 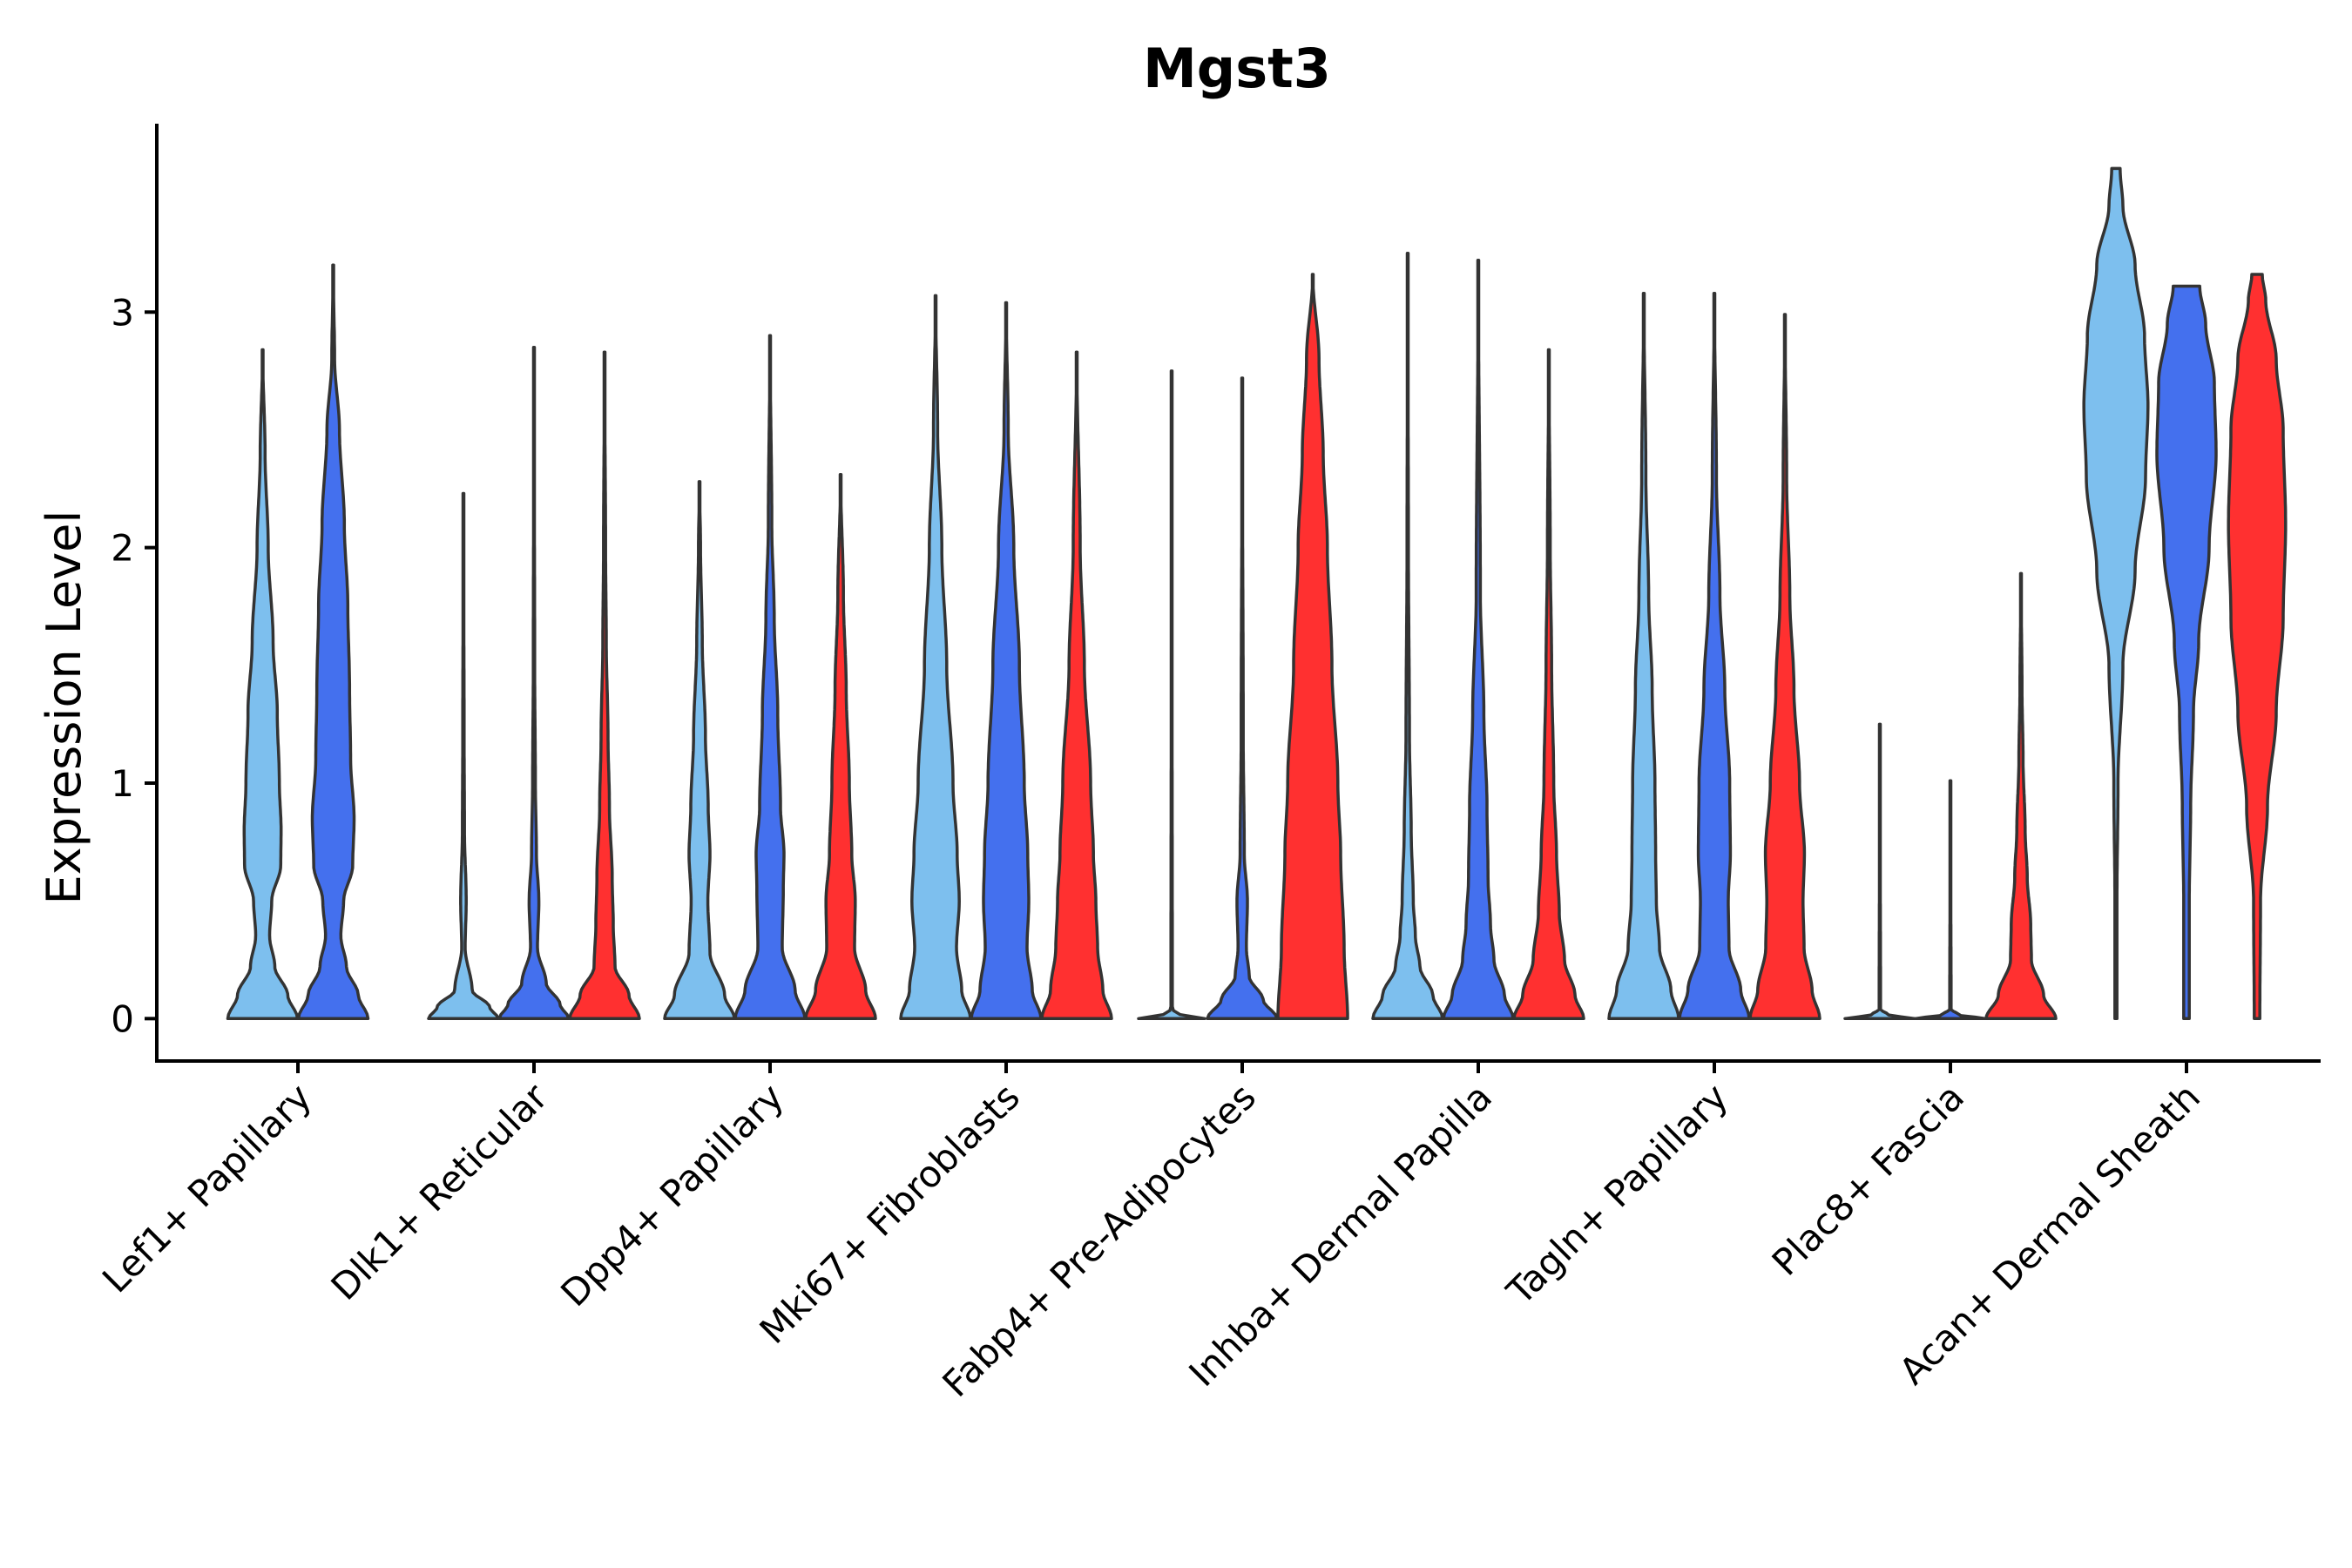 I want to click on x-tick-label: Lef1+ Papillary, so click(x=207, y=1188).